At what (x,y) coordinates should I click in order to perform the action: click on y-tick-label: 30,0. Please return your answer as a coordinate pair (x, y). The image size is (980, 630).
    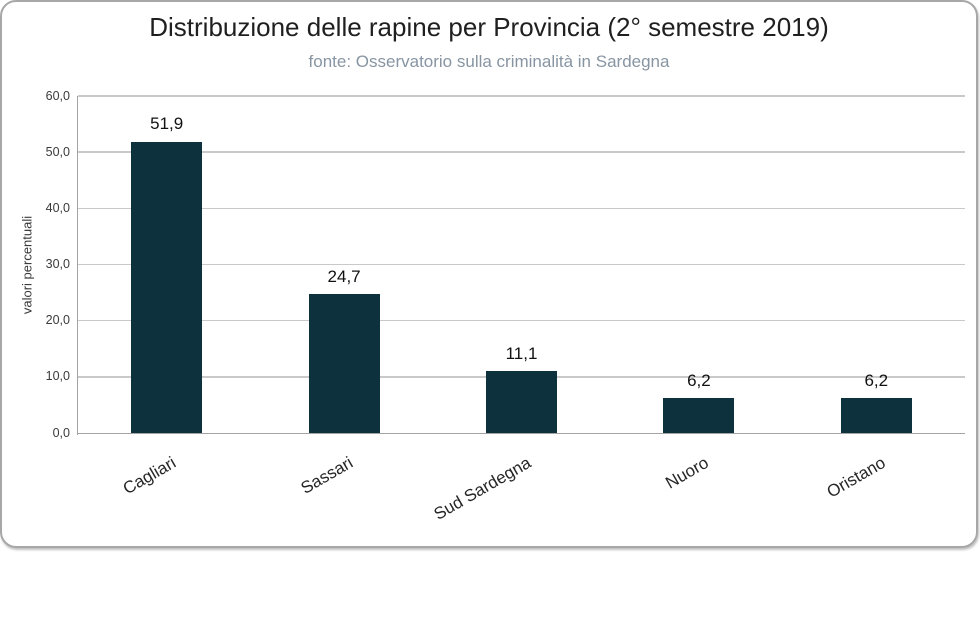
    Looking at the image, I should click on (57, 264).